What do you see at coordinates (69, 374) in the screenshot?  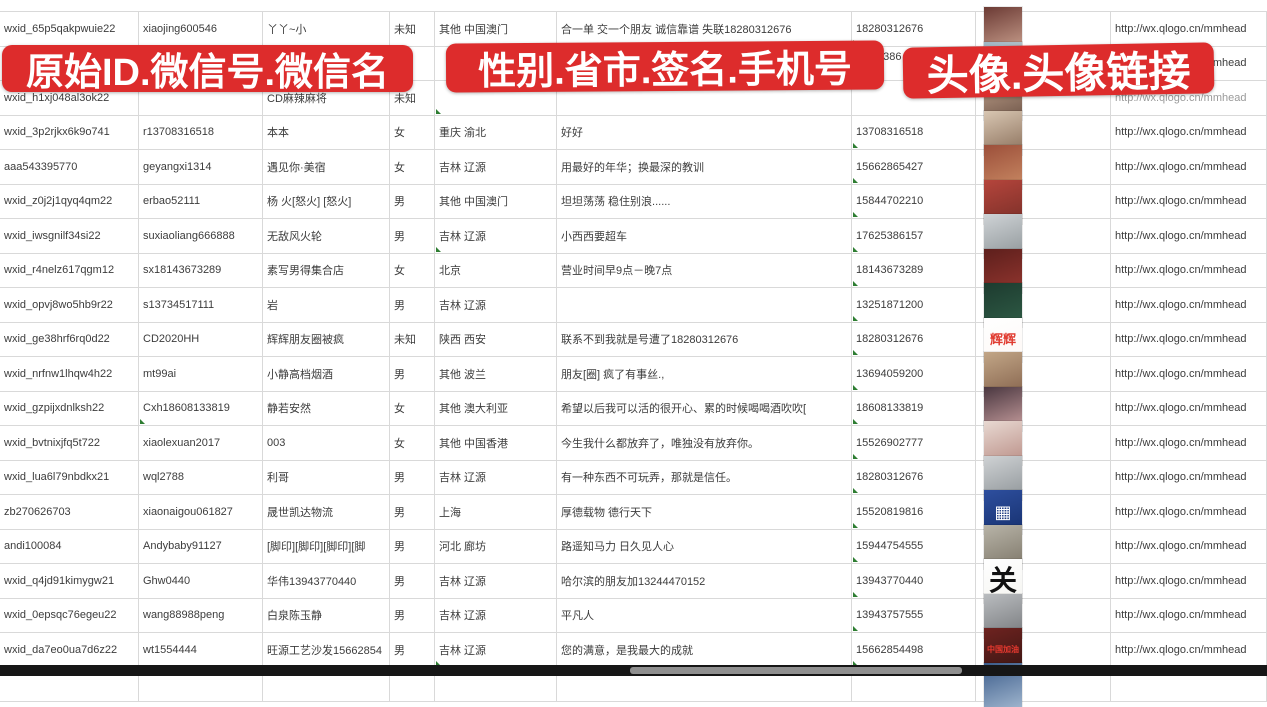 I see `cell-original-id: wxid_nrfnw1lhqw4h22` at bounding box center [69, 374].